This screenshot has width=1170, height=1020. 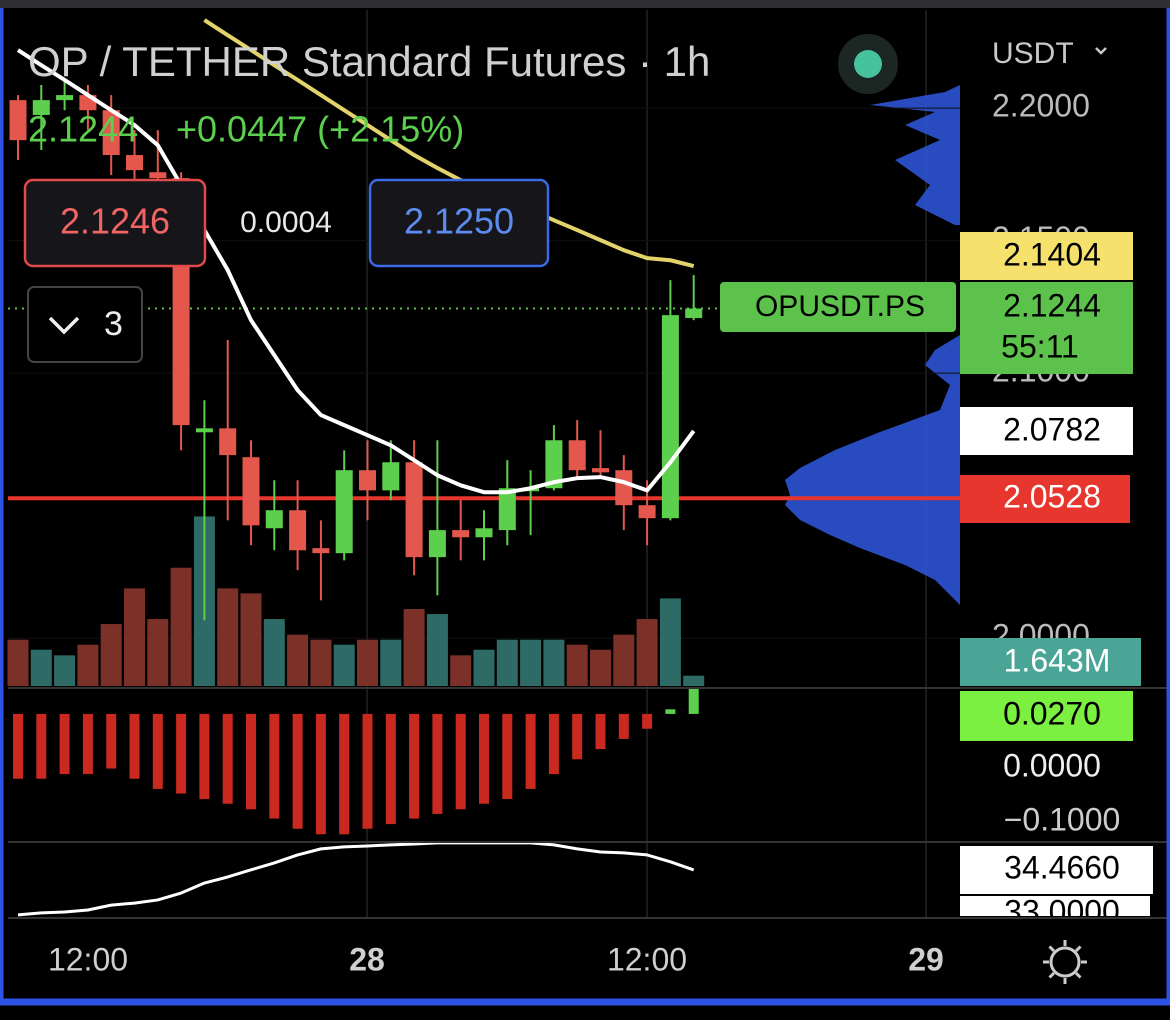 What do you see at coordinates (64, 325) in the screenshot?
I see `toggle-chevron` at bounding box center [64, 325].